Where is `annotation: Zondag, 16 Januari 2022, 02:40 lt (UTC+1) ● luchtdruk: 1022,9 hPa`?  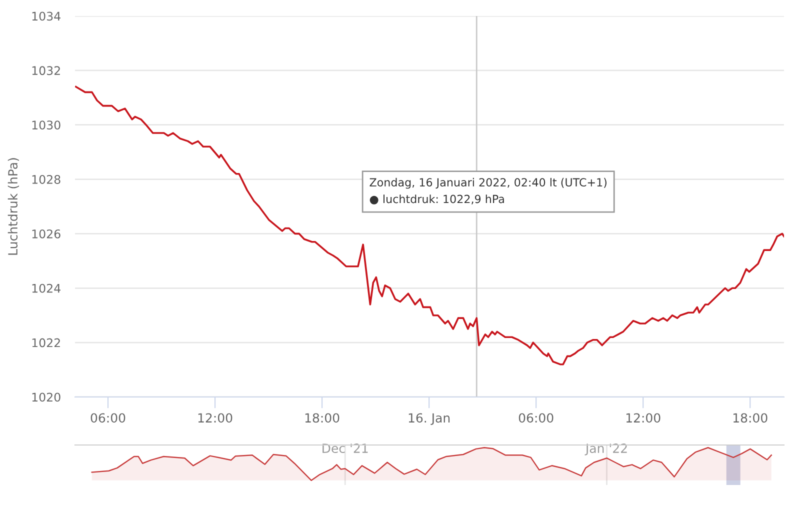 annotation: Zondag, 16 Januari 2022, 02:40 lt (UTC+1) ● luchtdruk: 1022,9 hPa is located at coordinates (488, 191).